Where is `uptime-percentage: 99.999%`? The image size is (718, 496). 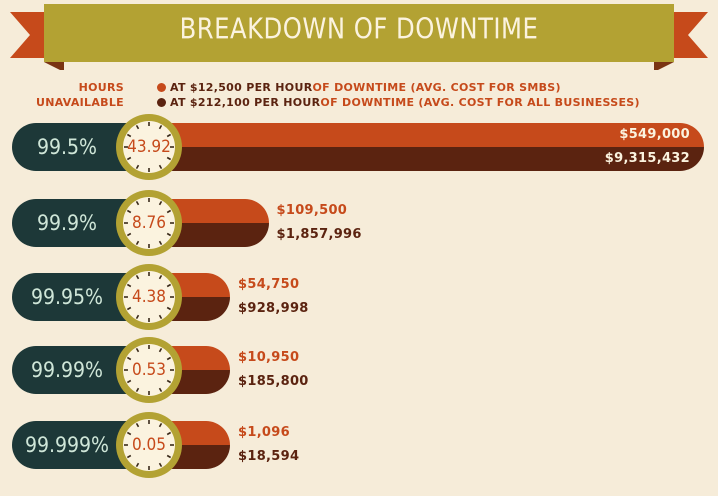 uptime-percentage: 99.999% is located at coordinates (67, 445).